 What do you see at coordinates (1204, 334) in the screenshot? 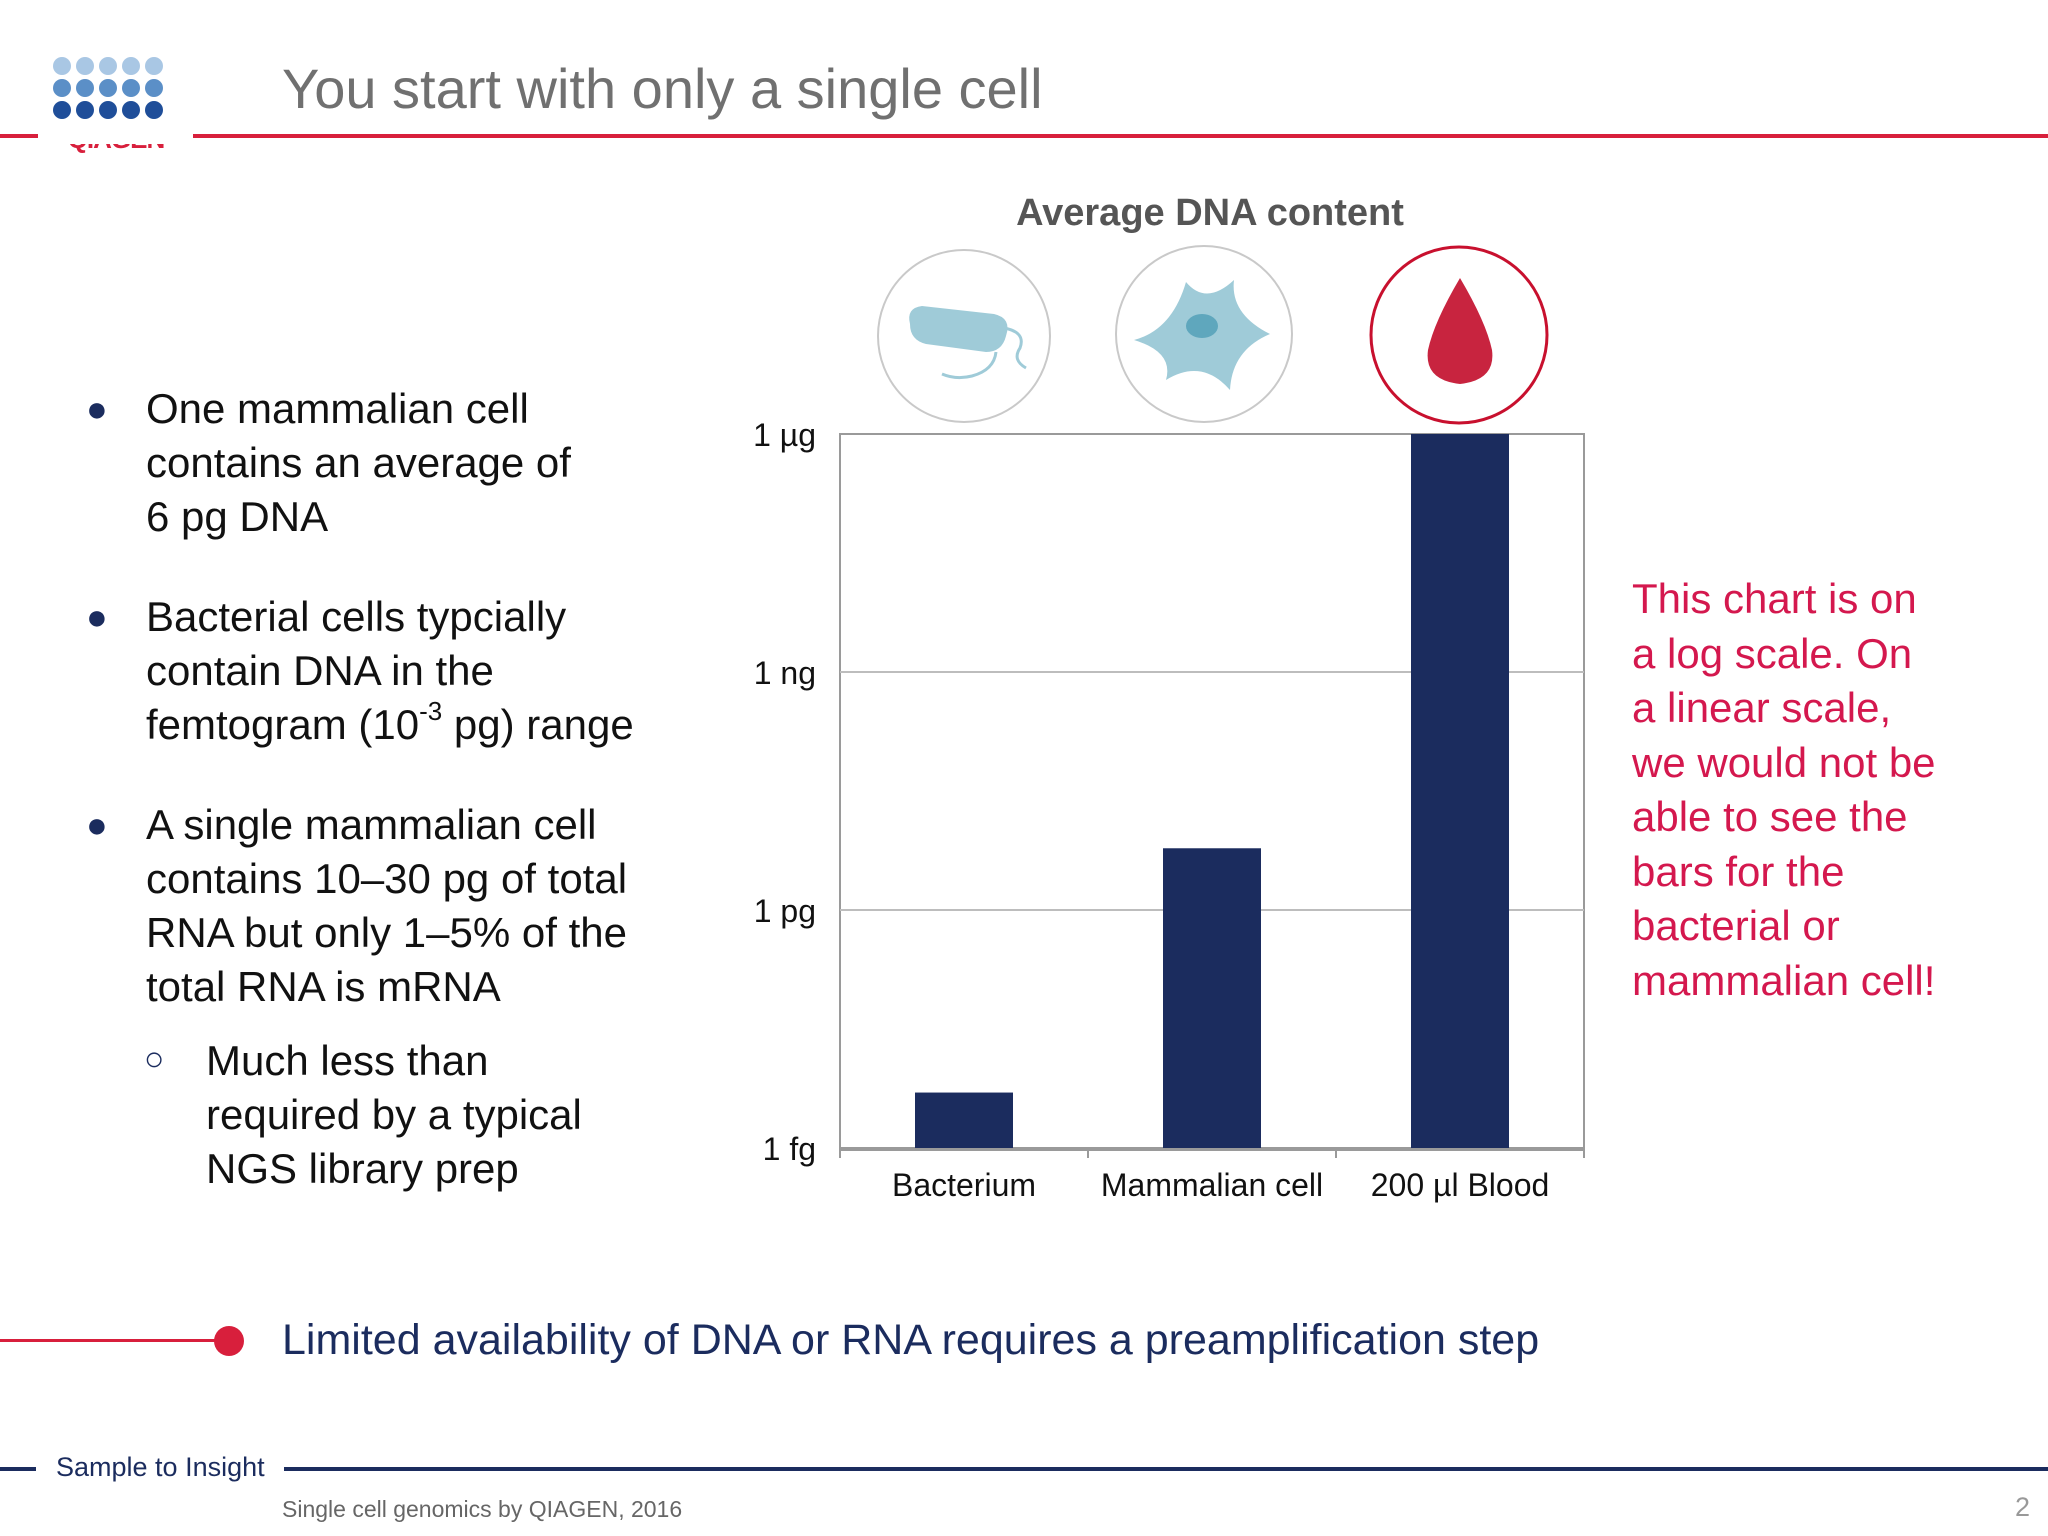
I see `mammalian-cell-icon` at bounding box center [1204, 334].